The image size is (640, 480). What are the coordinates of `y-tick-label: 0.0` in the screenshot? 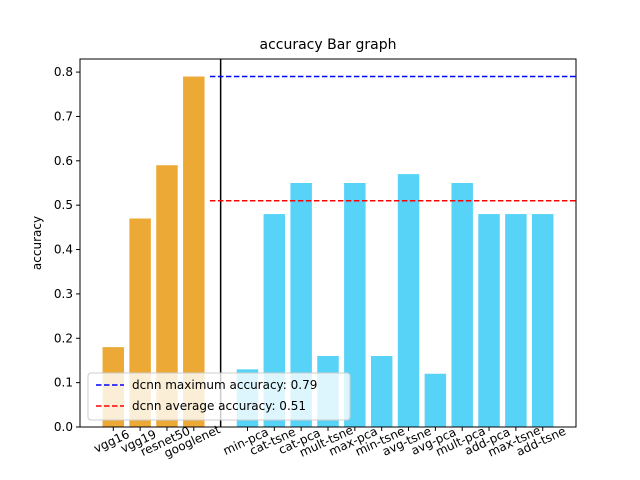 It's located at (63, 427).